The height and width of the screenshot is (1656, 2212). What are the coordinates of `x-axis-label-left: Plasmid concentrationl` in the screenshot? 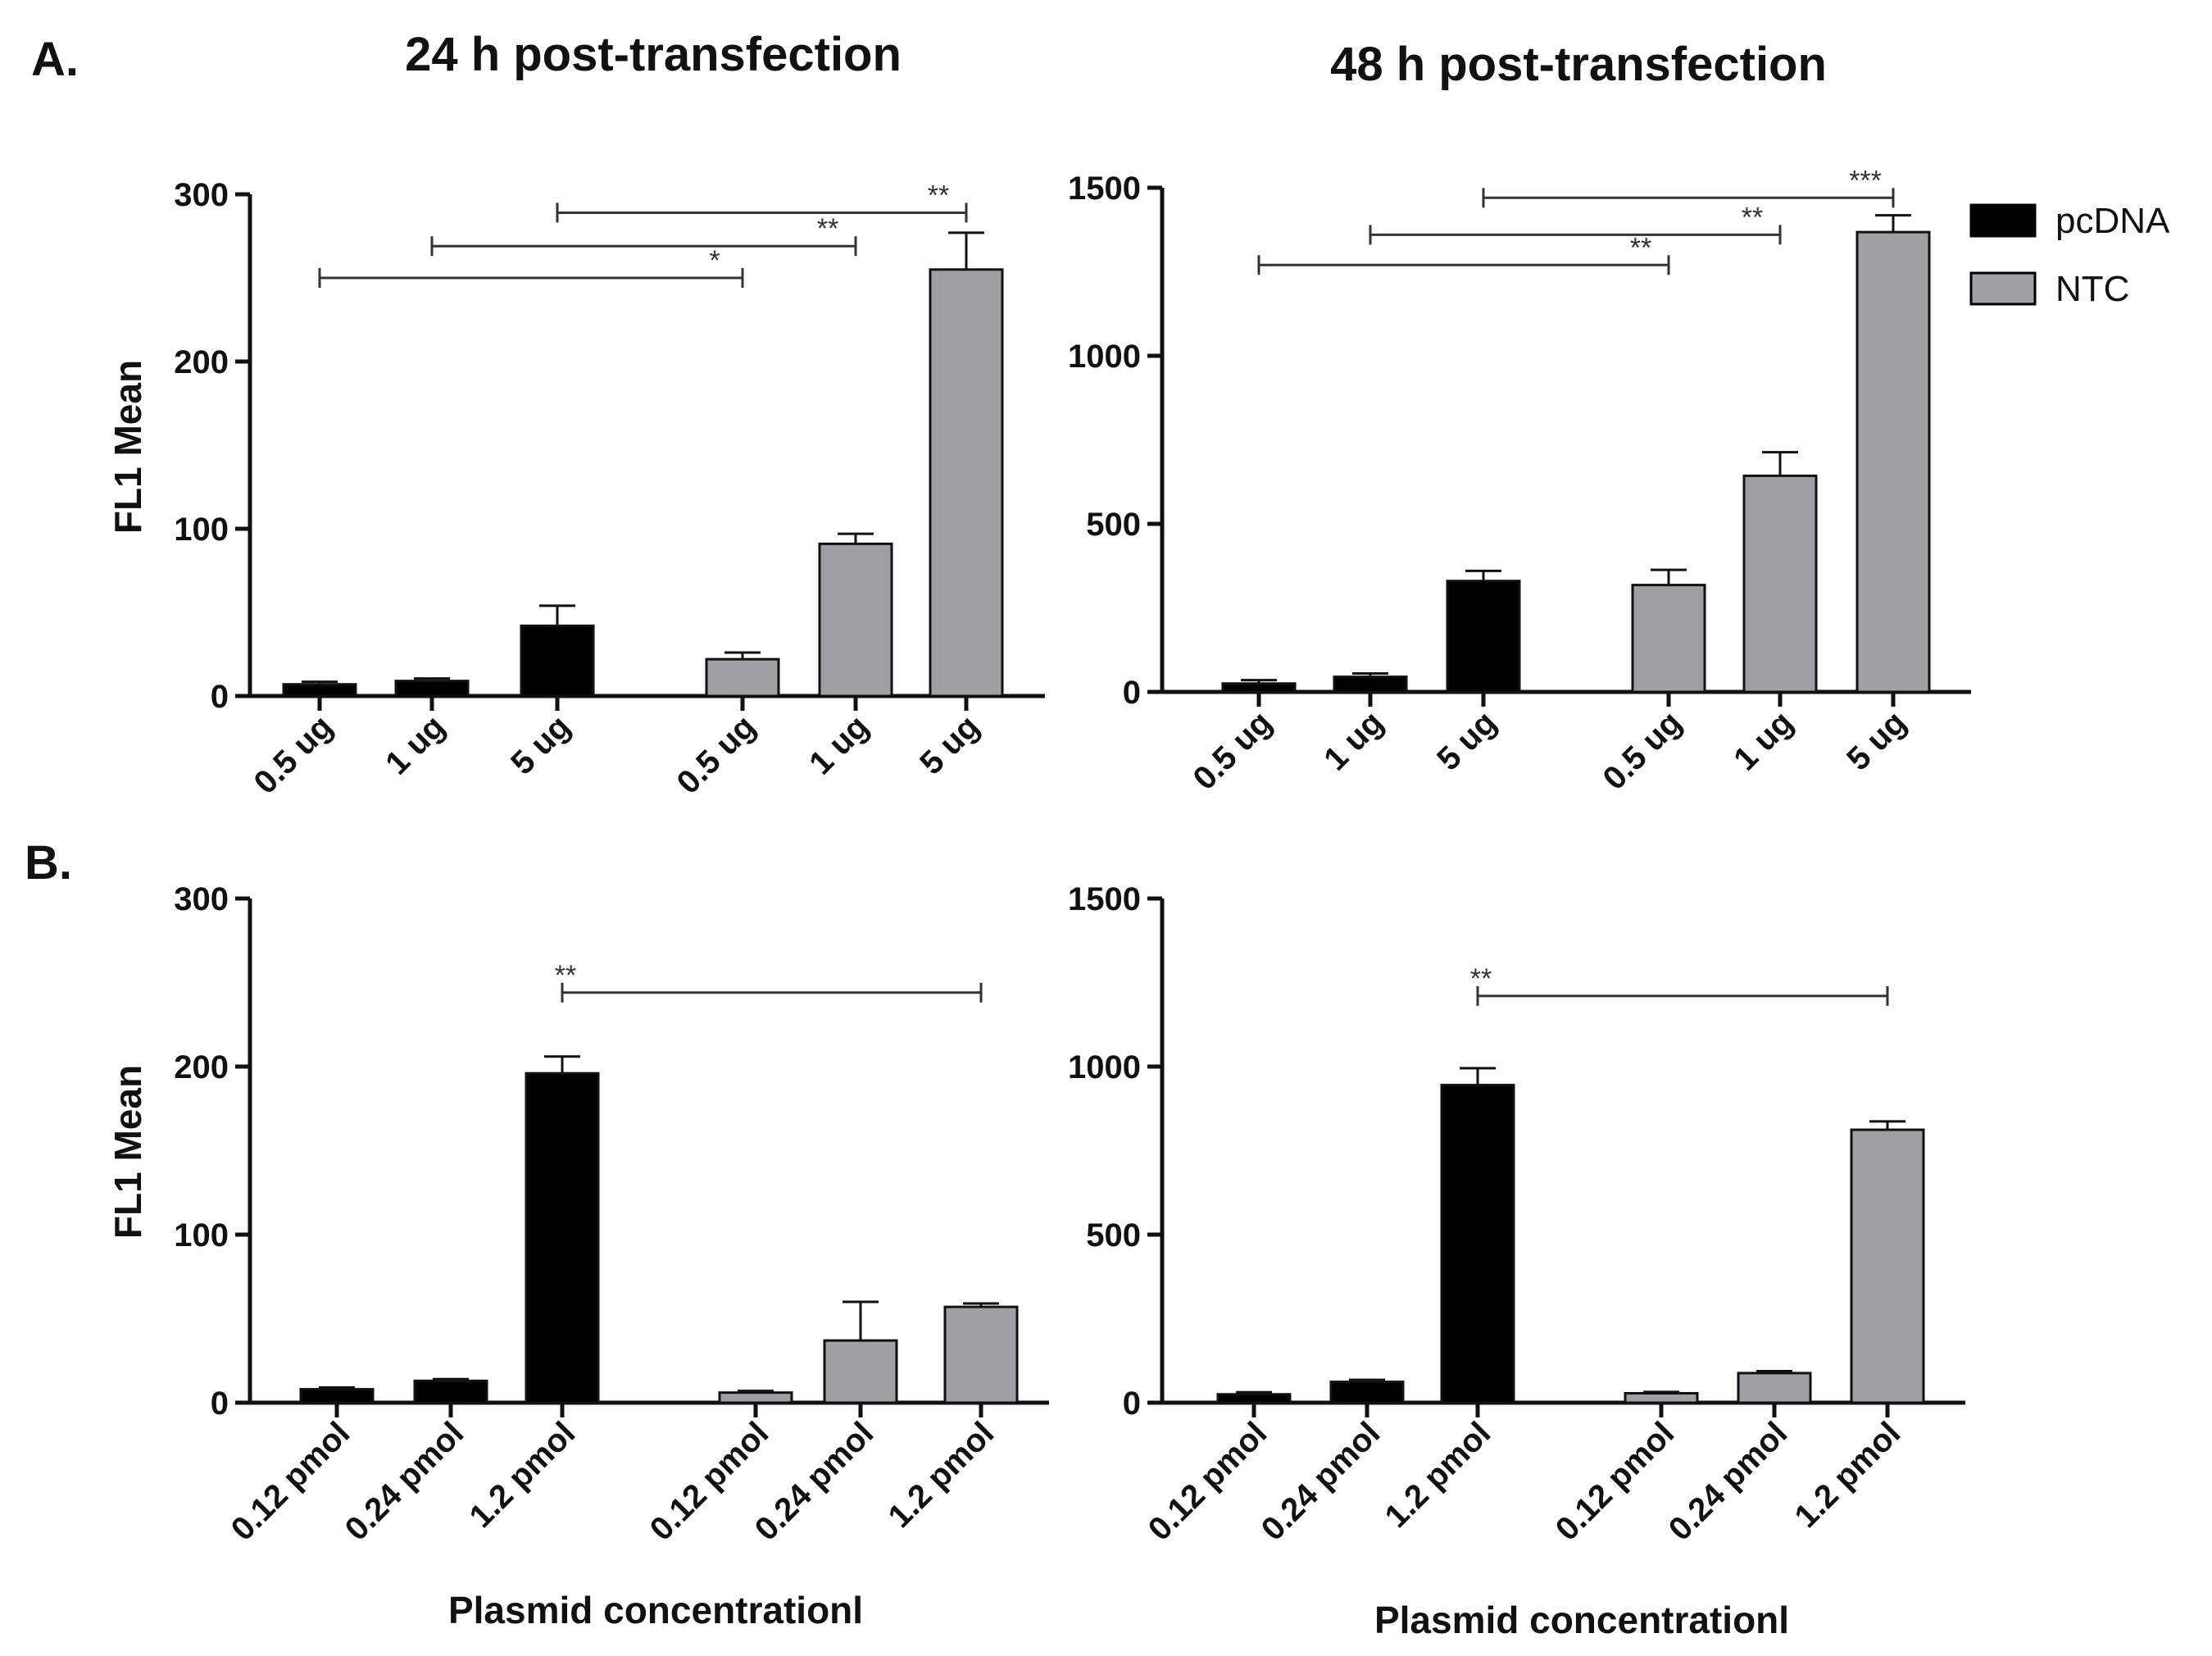 It's located at (656, 1610).